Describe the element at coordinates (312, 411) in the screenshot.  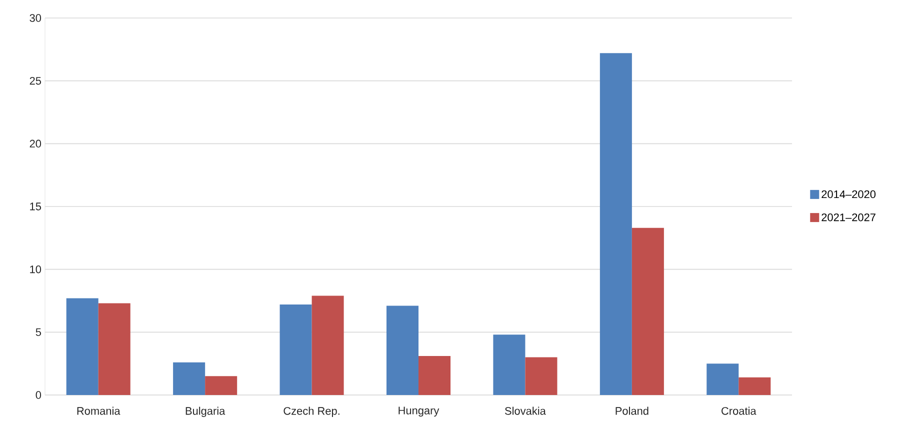
I see `x-tick-label: Czech Rep.` at that location.